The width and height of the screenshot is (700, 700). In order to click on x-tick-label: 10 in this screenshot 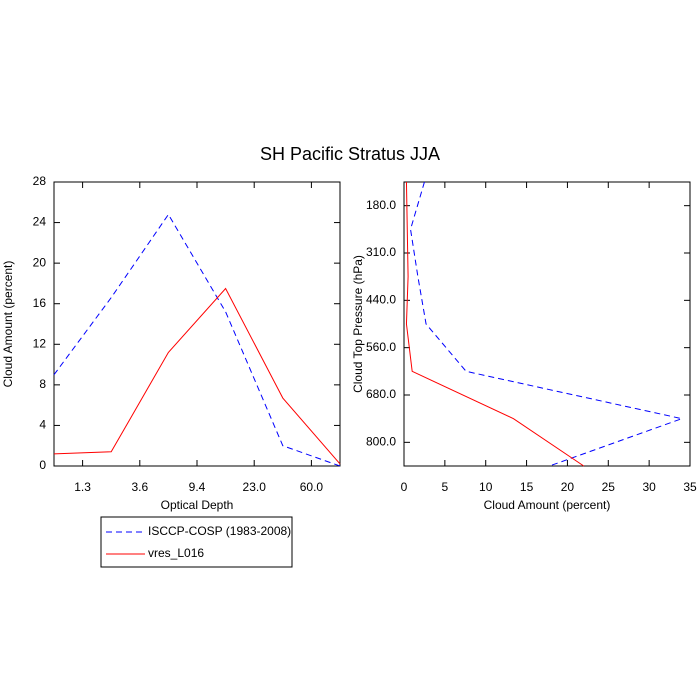, I will do `click(486, 487)`.